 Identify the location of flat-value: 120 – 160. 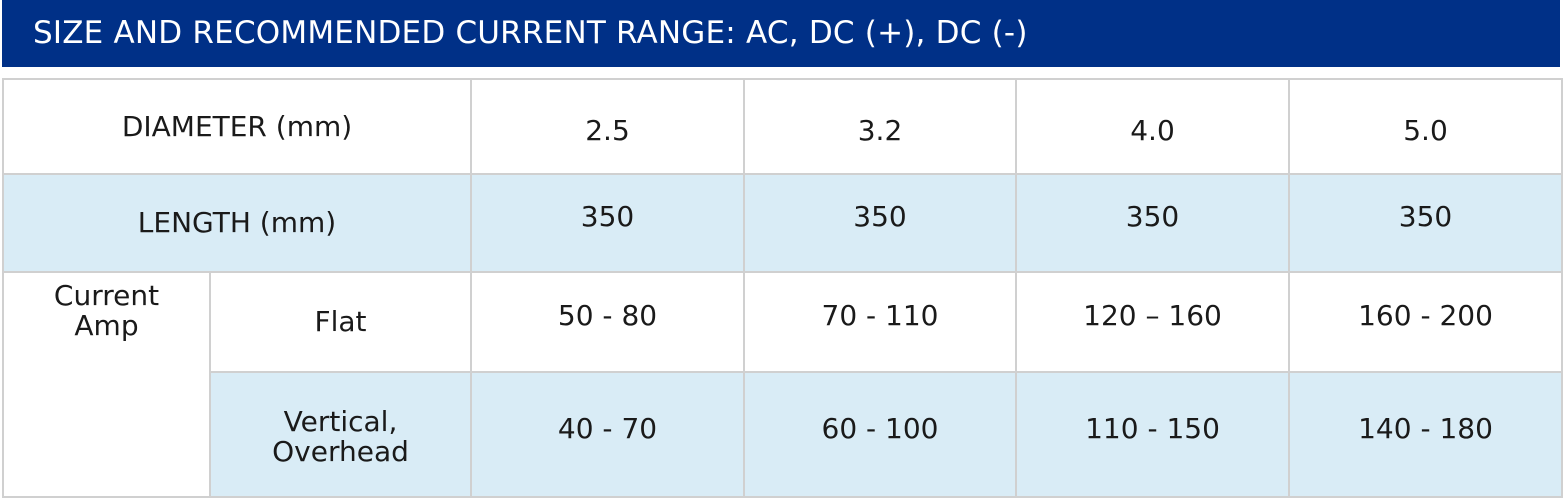
(1152, 322).